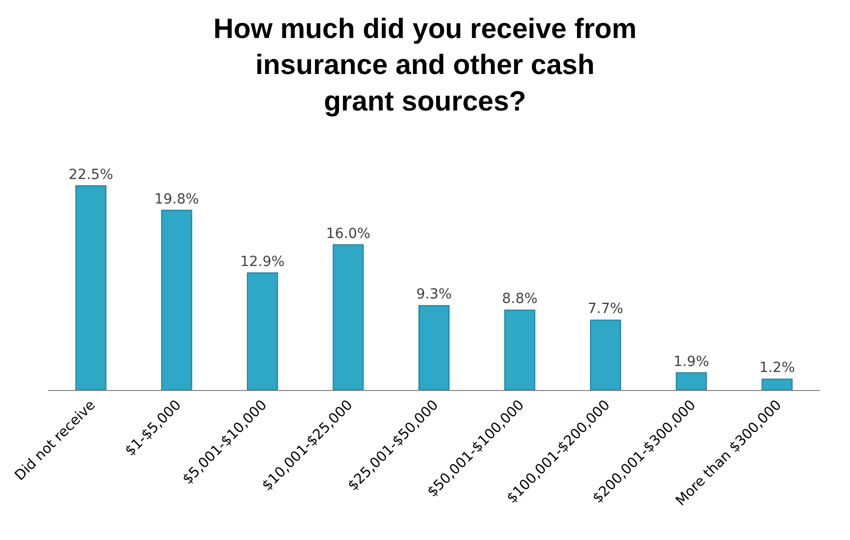  What do you see at coordinates (91, 174) in the screenshot?
I see `data-label: 22.5%` at bounding box center [91, 174].